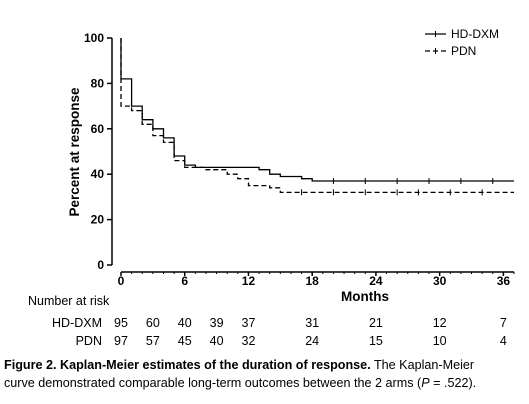 The image size is (529, 404). What do you see at coordinates (463, 51) in the screenshot?
I see `legend-label-pdn: PDN` at bounding box center [463, 51].